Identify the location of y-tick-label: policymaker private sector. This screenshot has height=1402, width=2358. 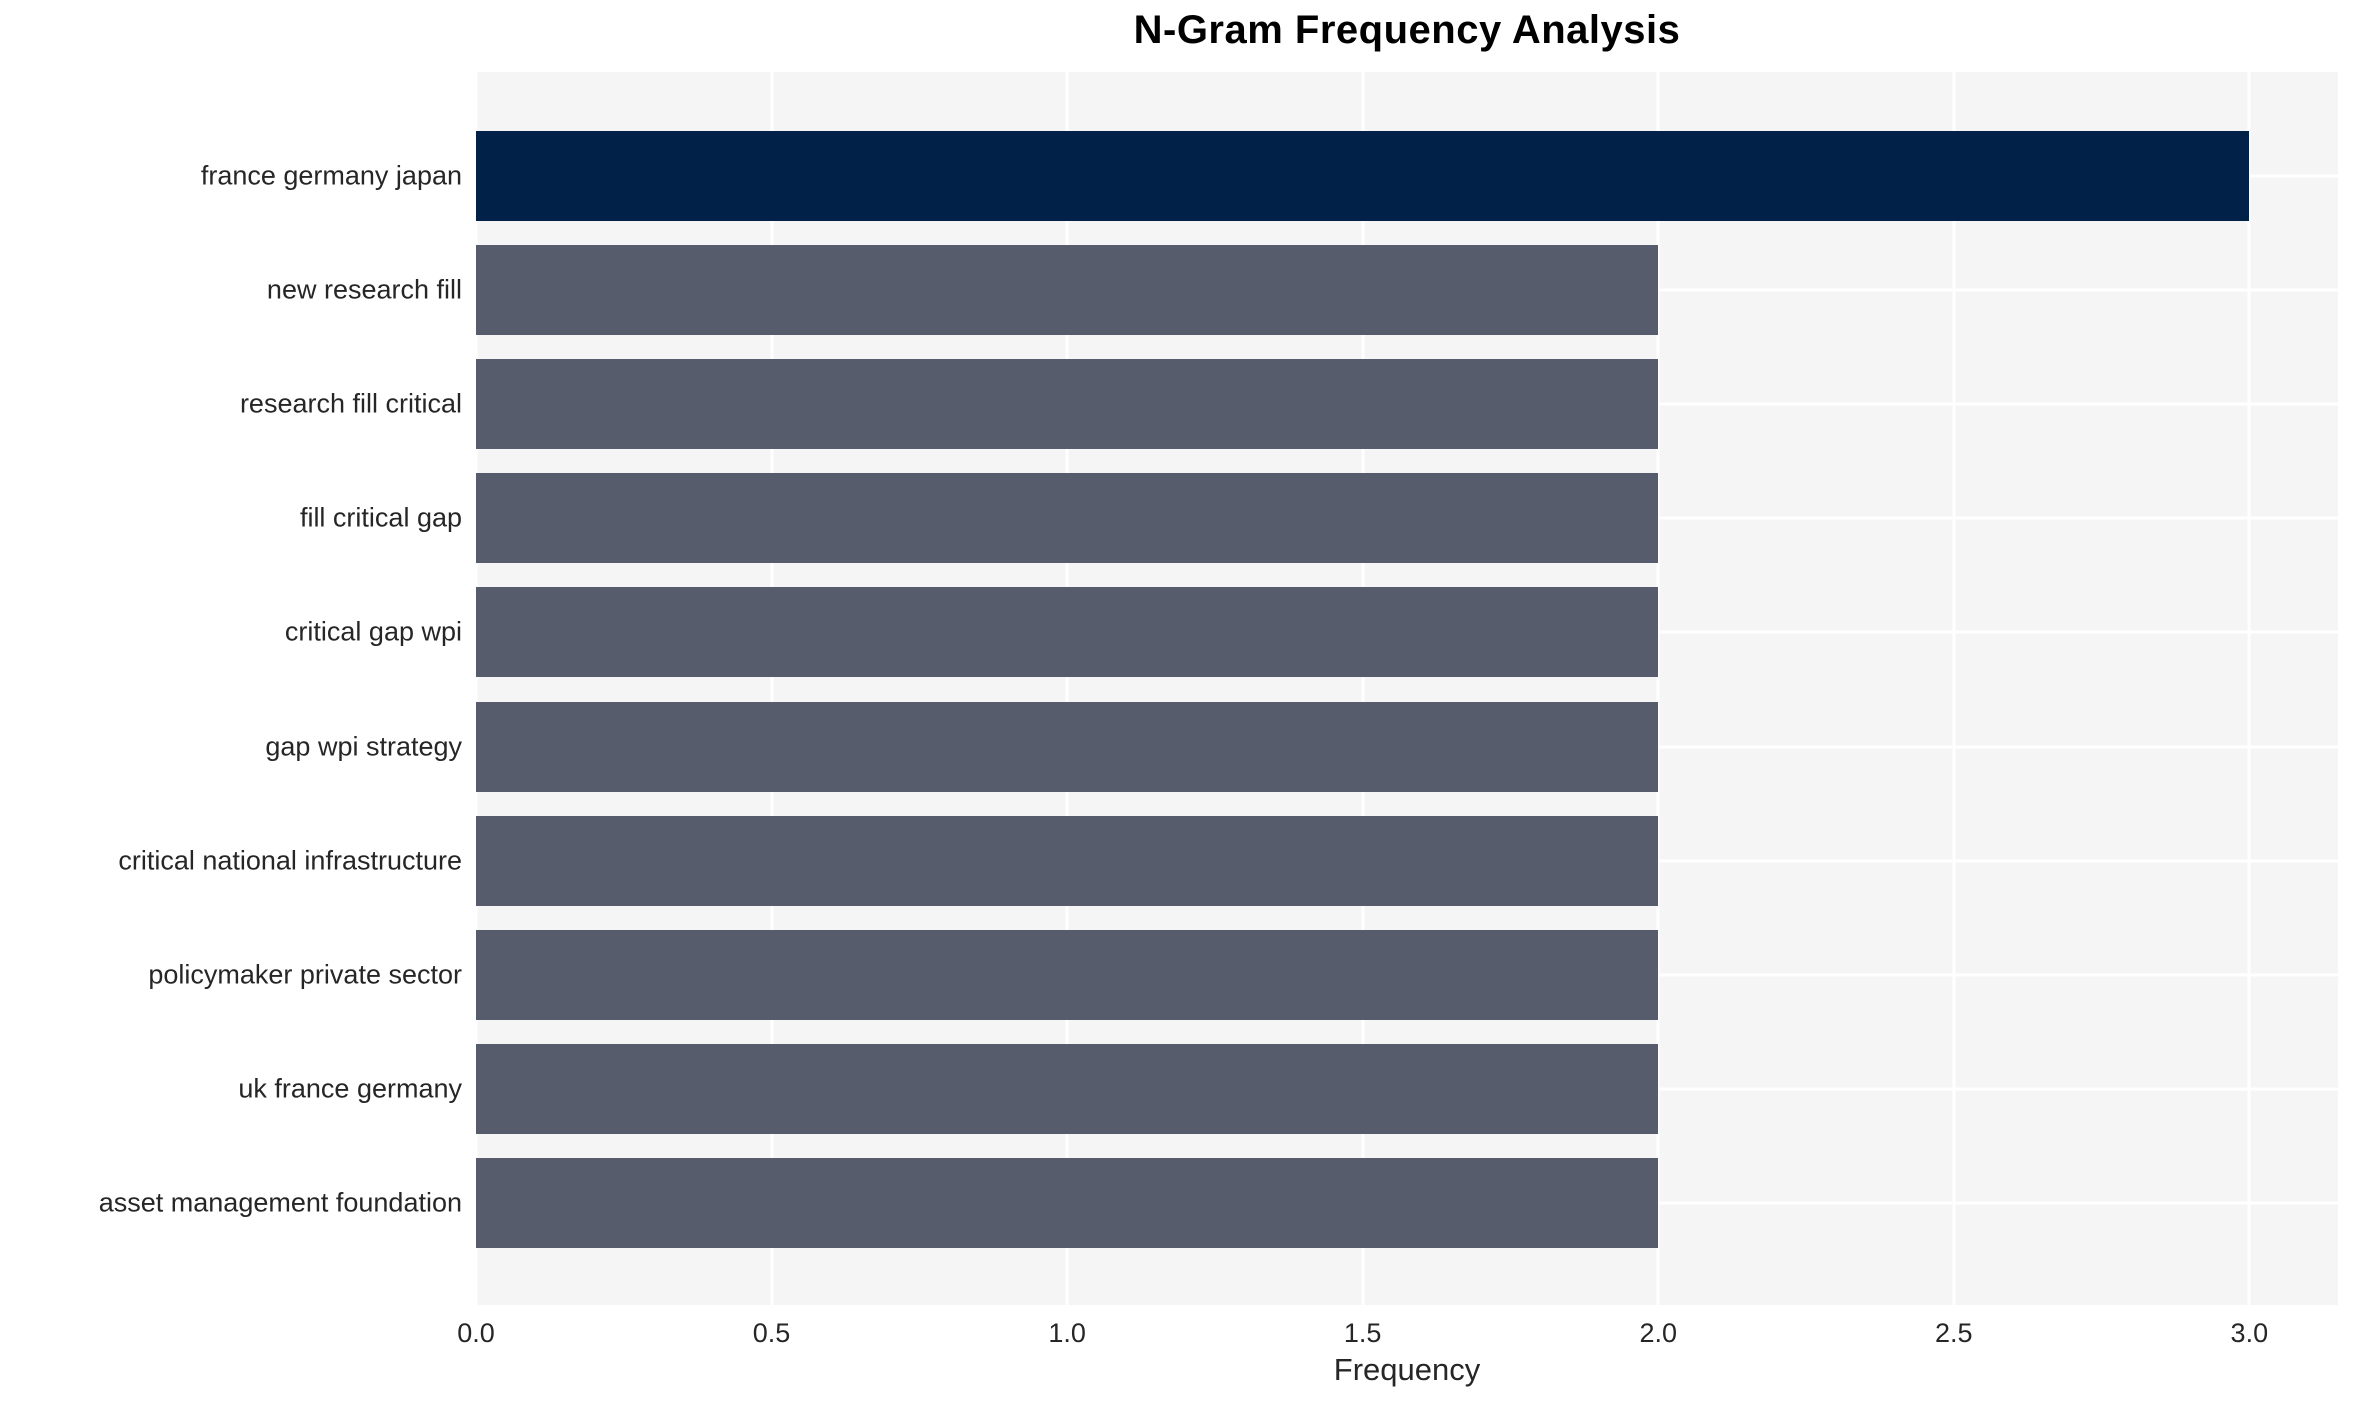
(305, 974).